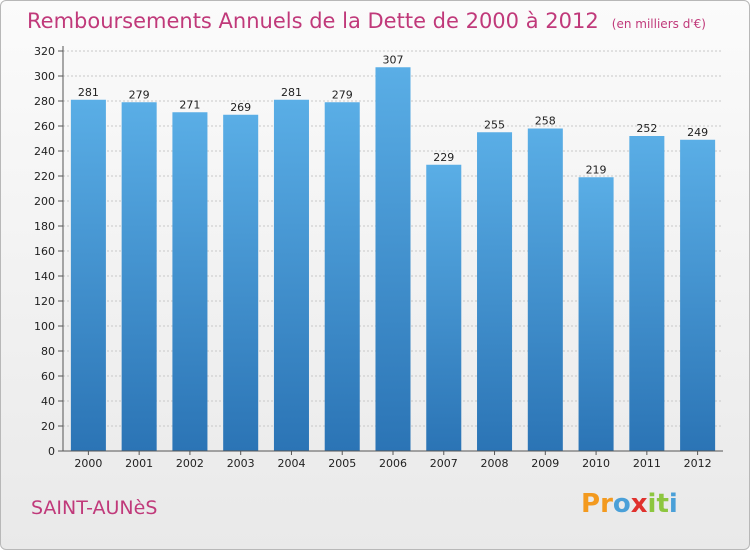  I want to click on x-tick-label-2003: 2003, so click(241, 463).